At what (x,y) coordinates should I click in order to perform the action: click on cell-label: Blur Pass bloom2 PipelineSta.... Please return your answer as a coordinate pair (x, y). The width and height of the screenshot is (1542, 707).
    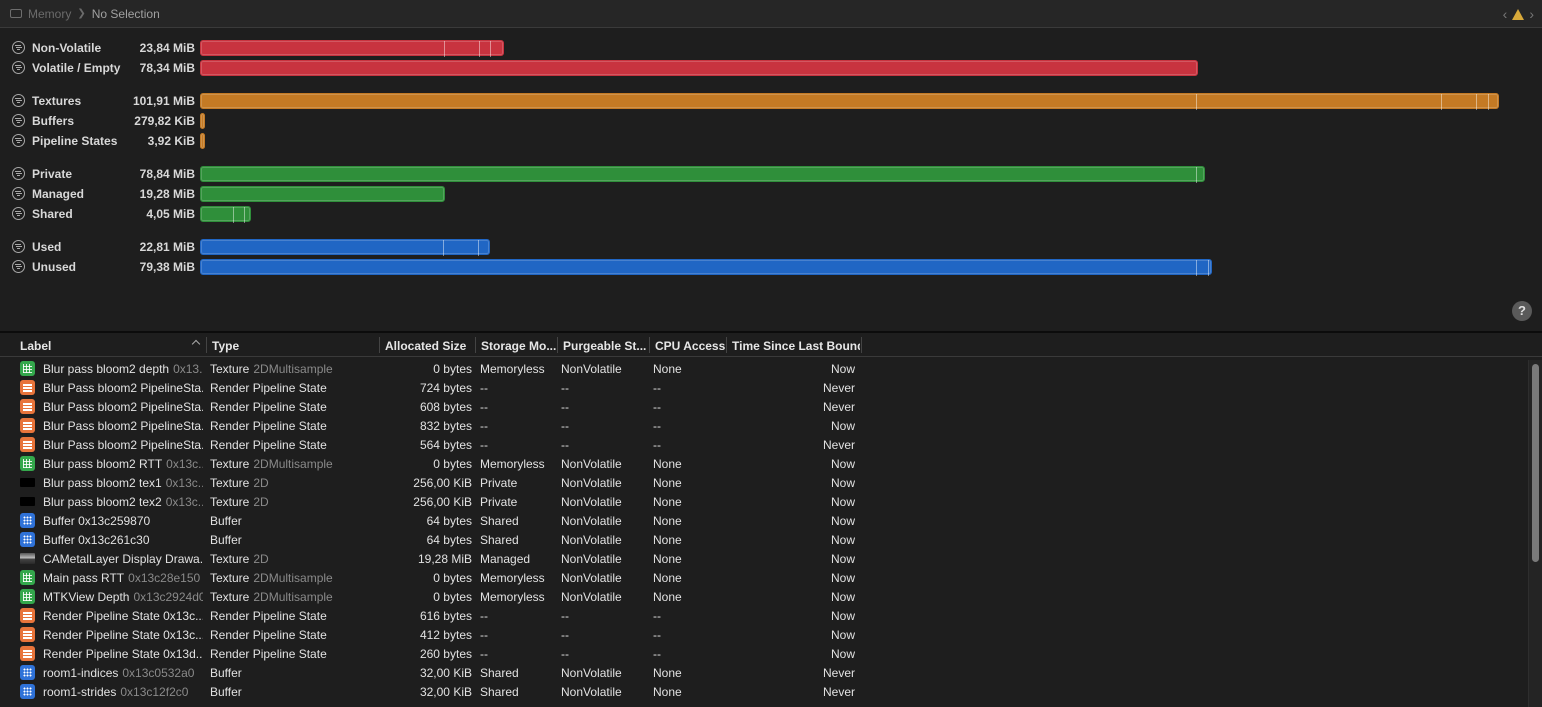
    Looking at the image, I should click on (123, 407).